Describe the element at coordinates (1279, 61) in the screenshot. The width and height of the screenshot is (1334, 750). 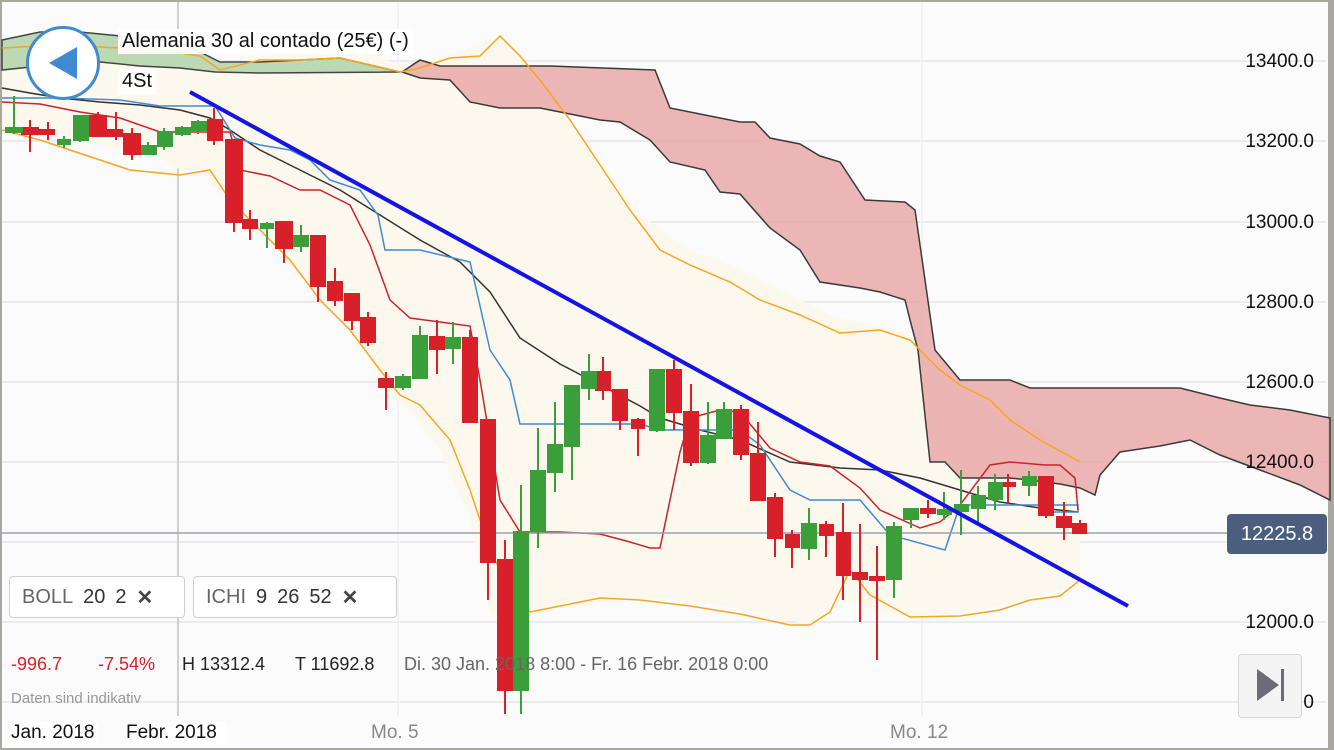
I see `y-axis-label: 13400.0` at that location.